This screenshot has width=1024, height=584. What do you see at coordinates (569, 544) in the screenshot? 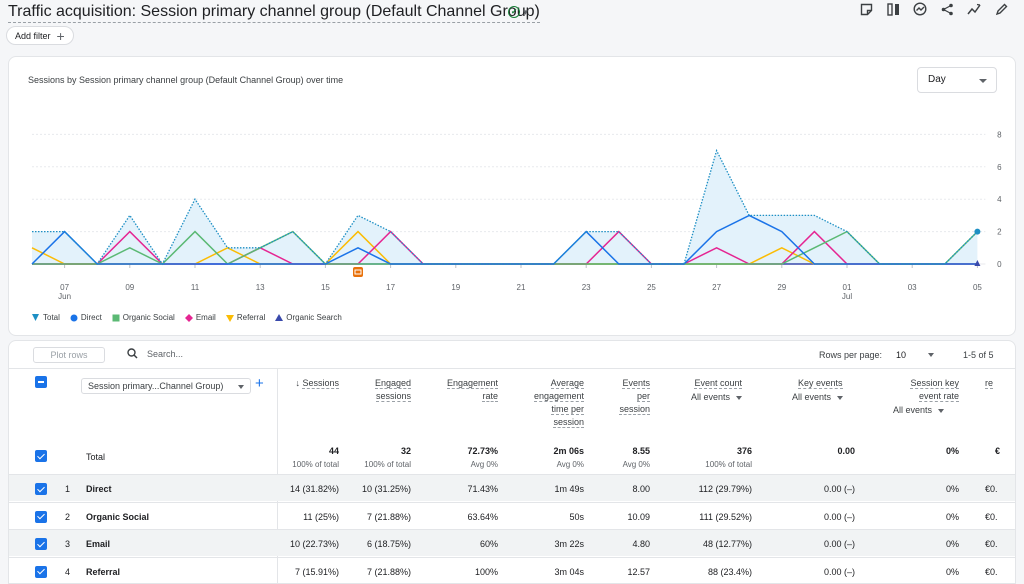
I see `cell-avgtime: 3m 22s` at bounding box center [569, 544].